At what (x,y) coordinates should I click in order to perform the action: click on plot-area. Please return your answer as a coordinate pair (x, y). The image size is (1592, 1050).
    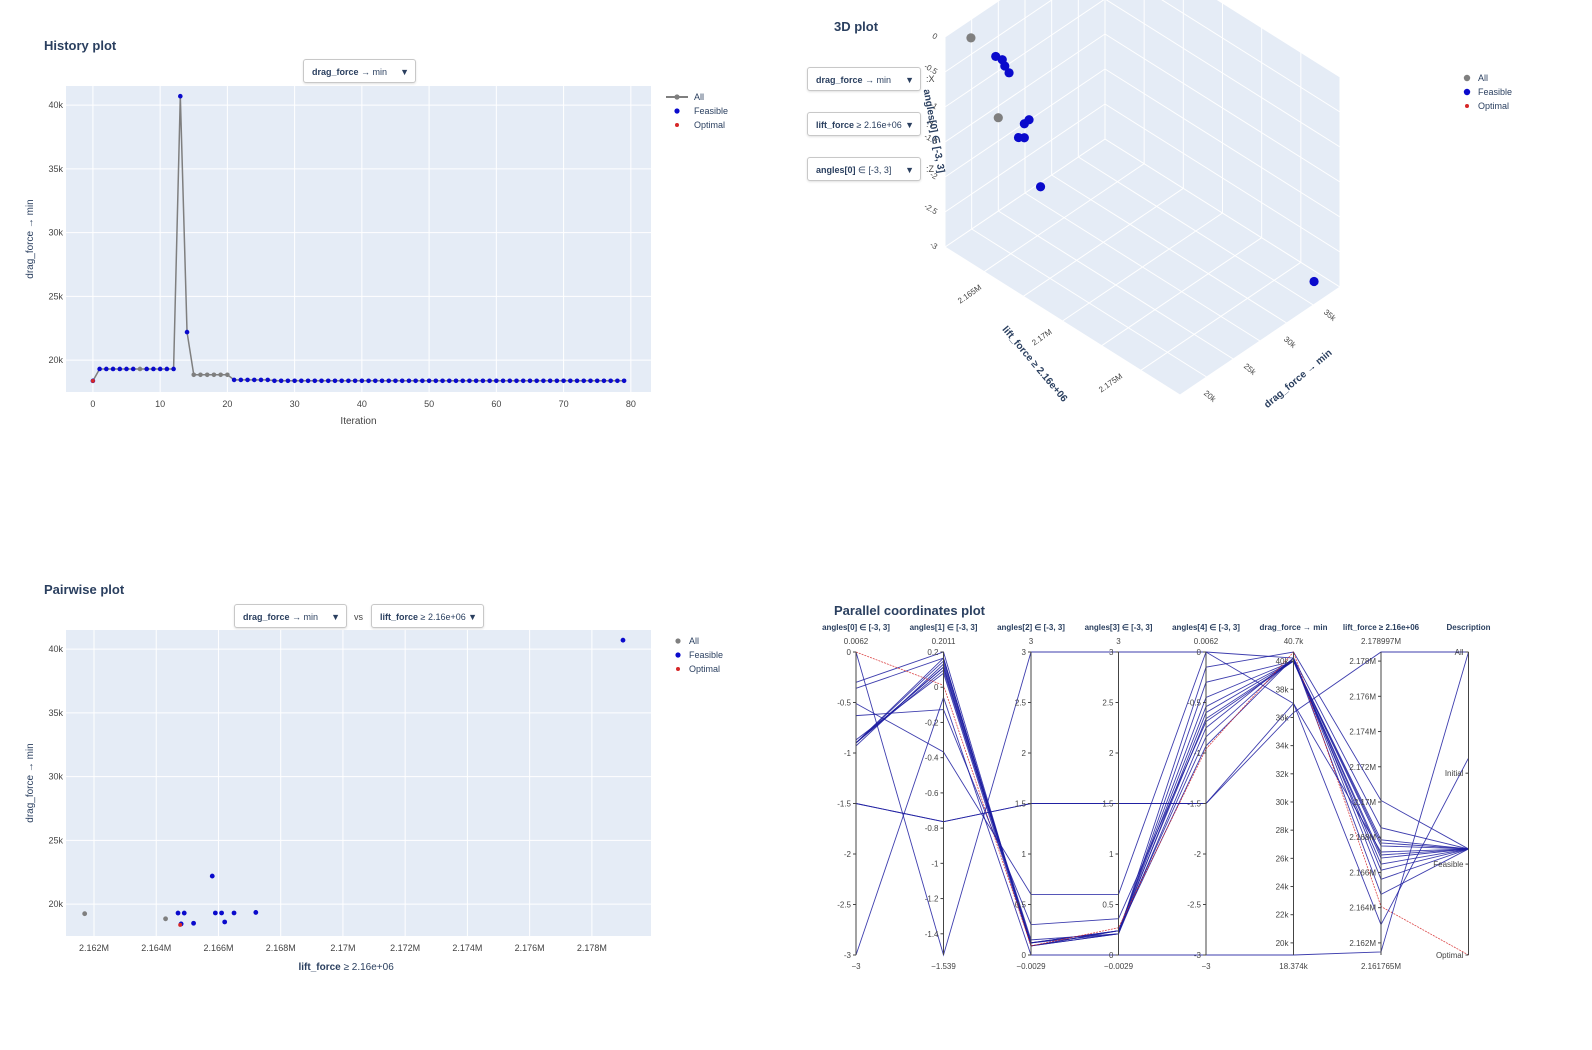
    Looking at the image, I should click on (358, 239).